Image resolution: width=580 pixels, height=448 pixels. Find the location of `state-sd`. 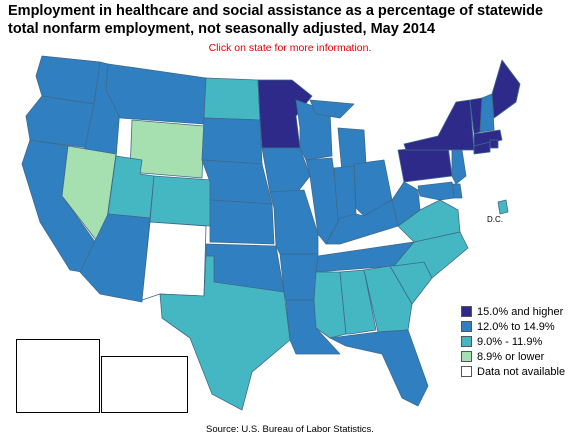

state-sd is located at coordinates (232, 141).